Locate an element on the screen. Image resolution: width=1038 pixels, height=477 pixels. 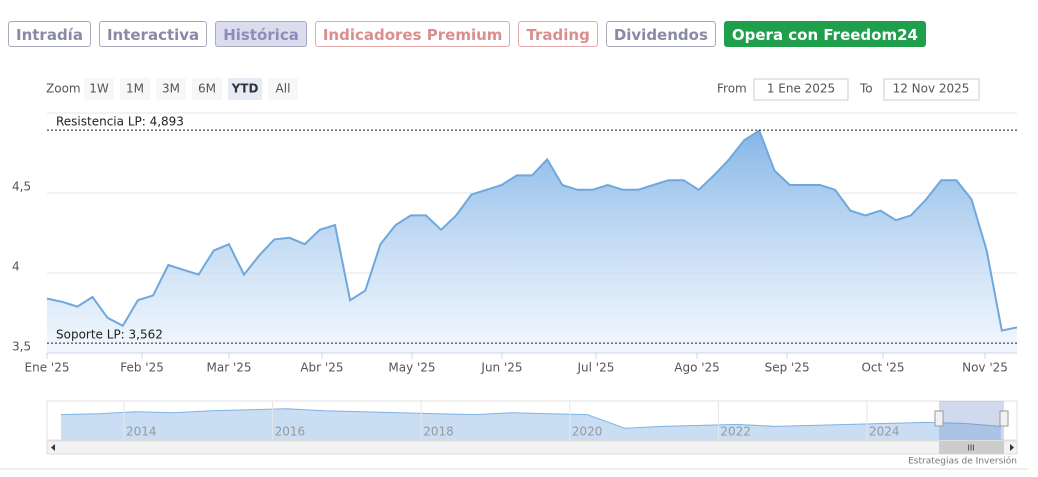
y-tick-label: 4 is located at coordinates (16, 267).